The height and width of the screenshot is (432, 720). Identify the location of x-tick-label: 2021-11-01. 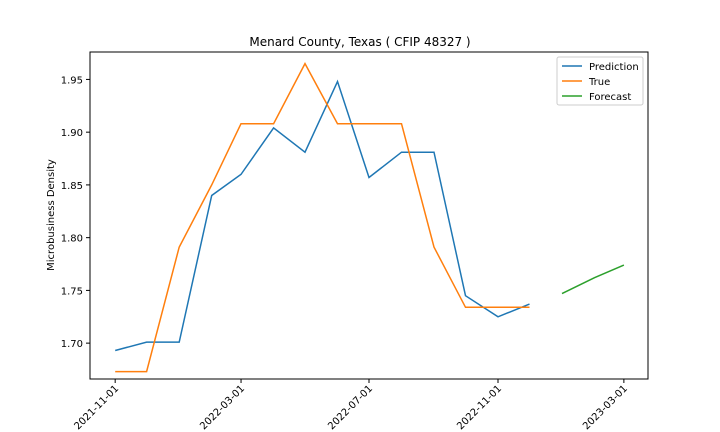
(96, 407).